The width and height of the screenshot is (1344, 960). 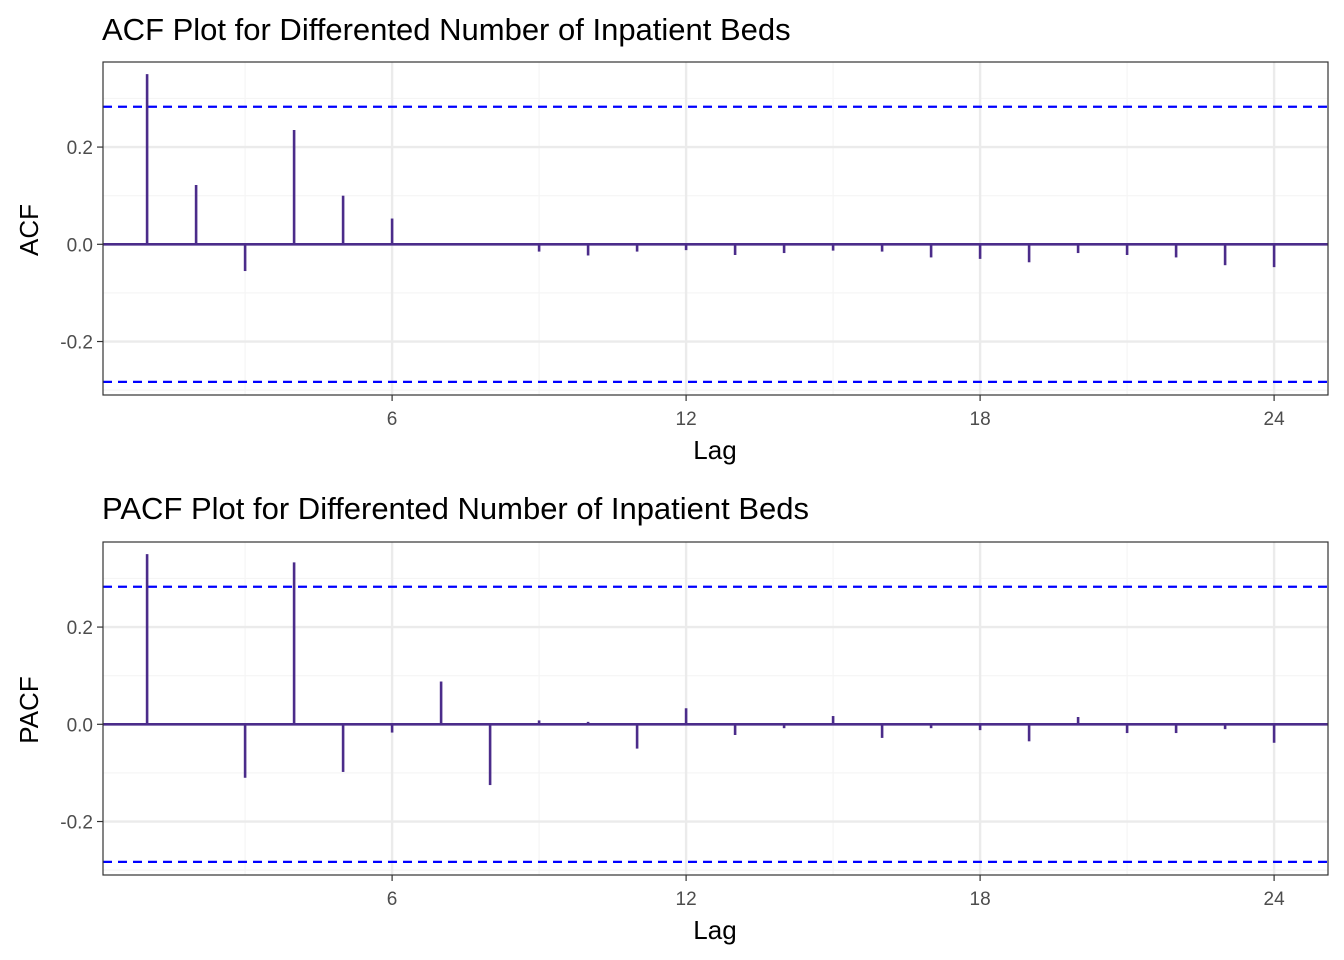 I want to click on pacf-x-tick-label: 6, so click(x=392, y=899).